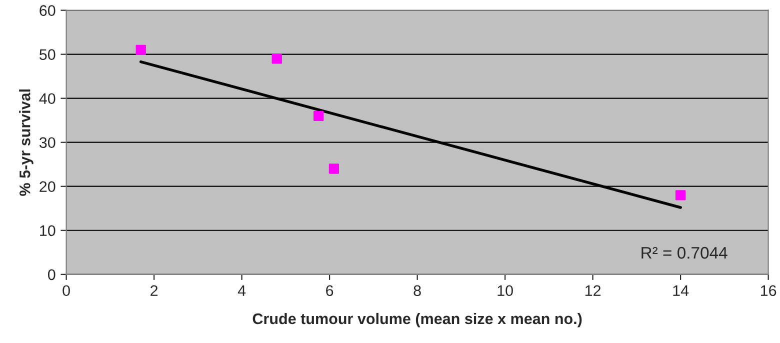  I want to click on x-tick-label: 4, so click(242, 290).